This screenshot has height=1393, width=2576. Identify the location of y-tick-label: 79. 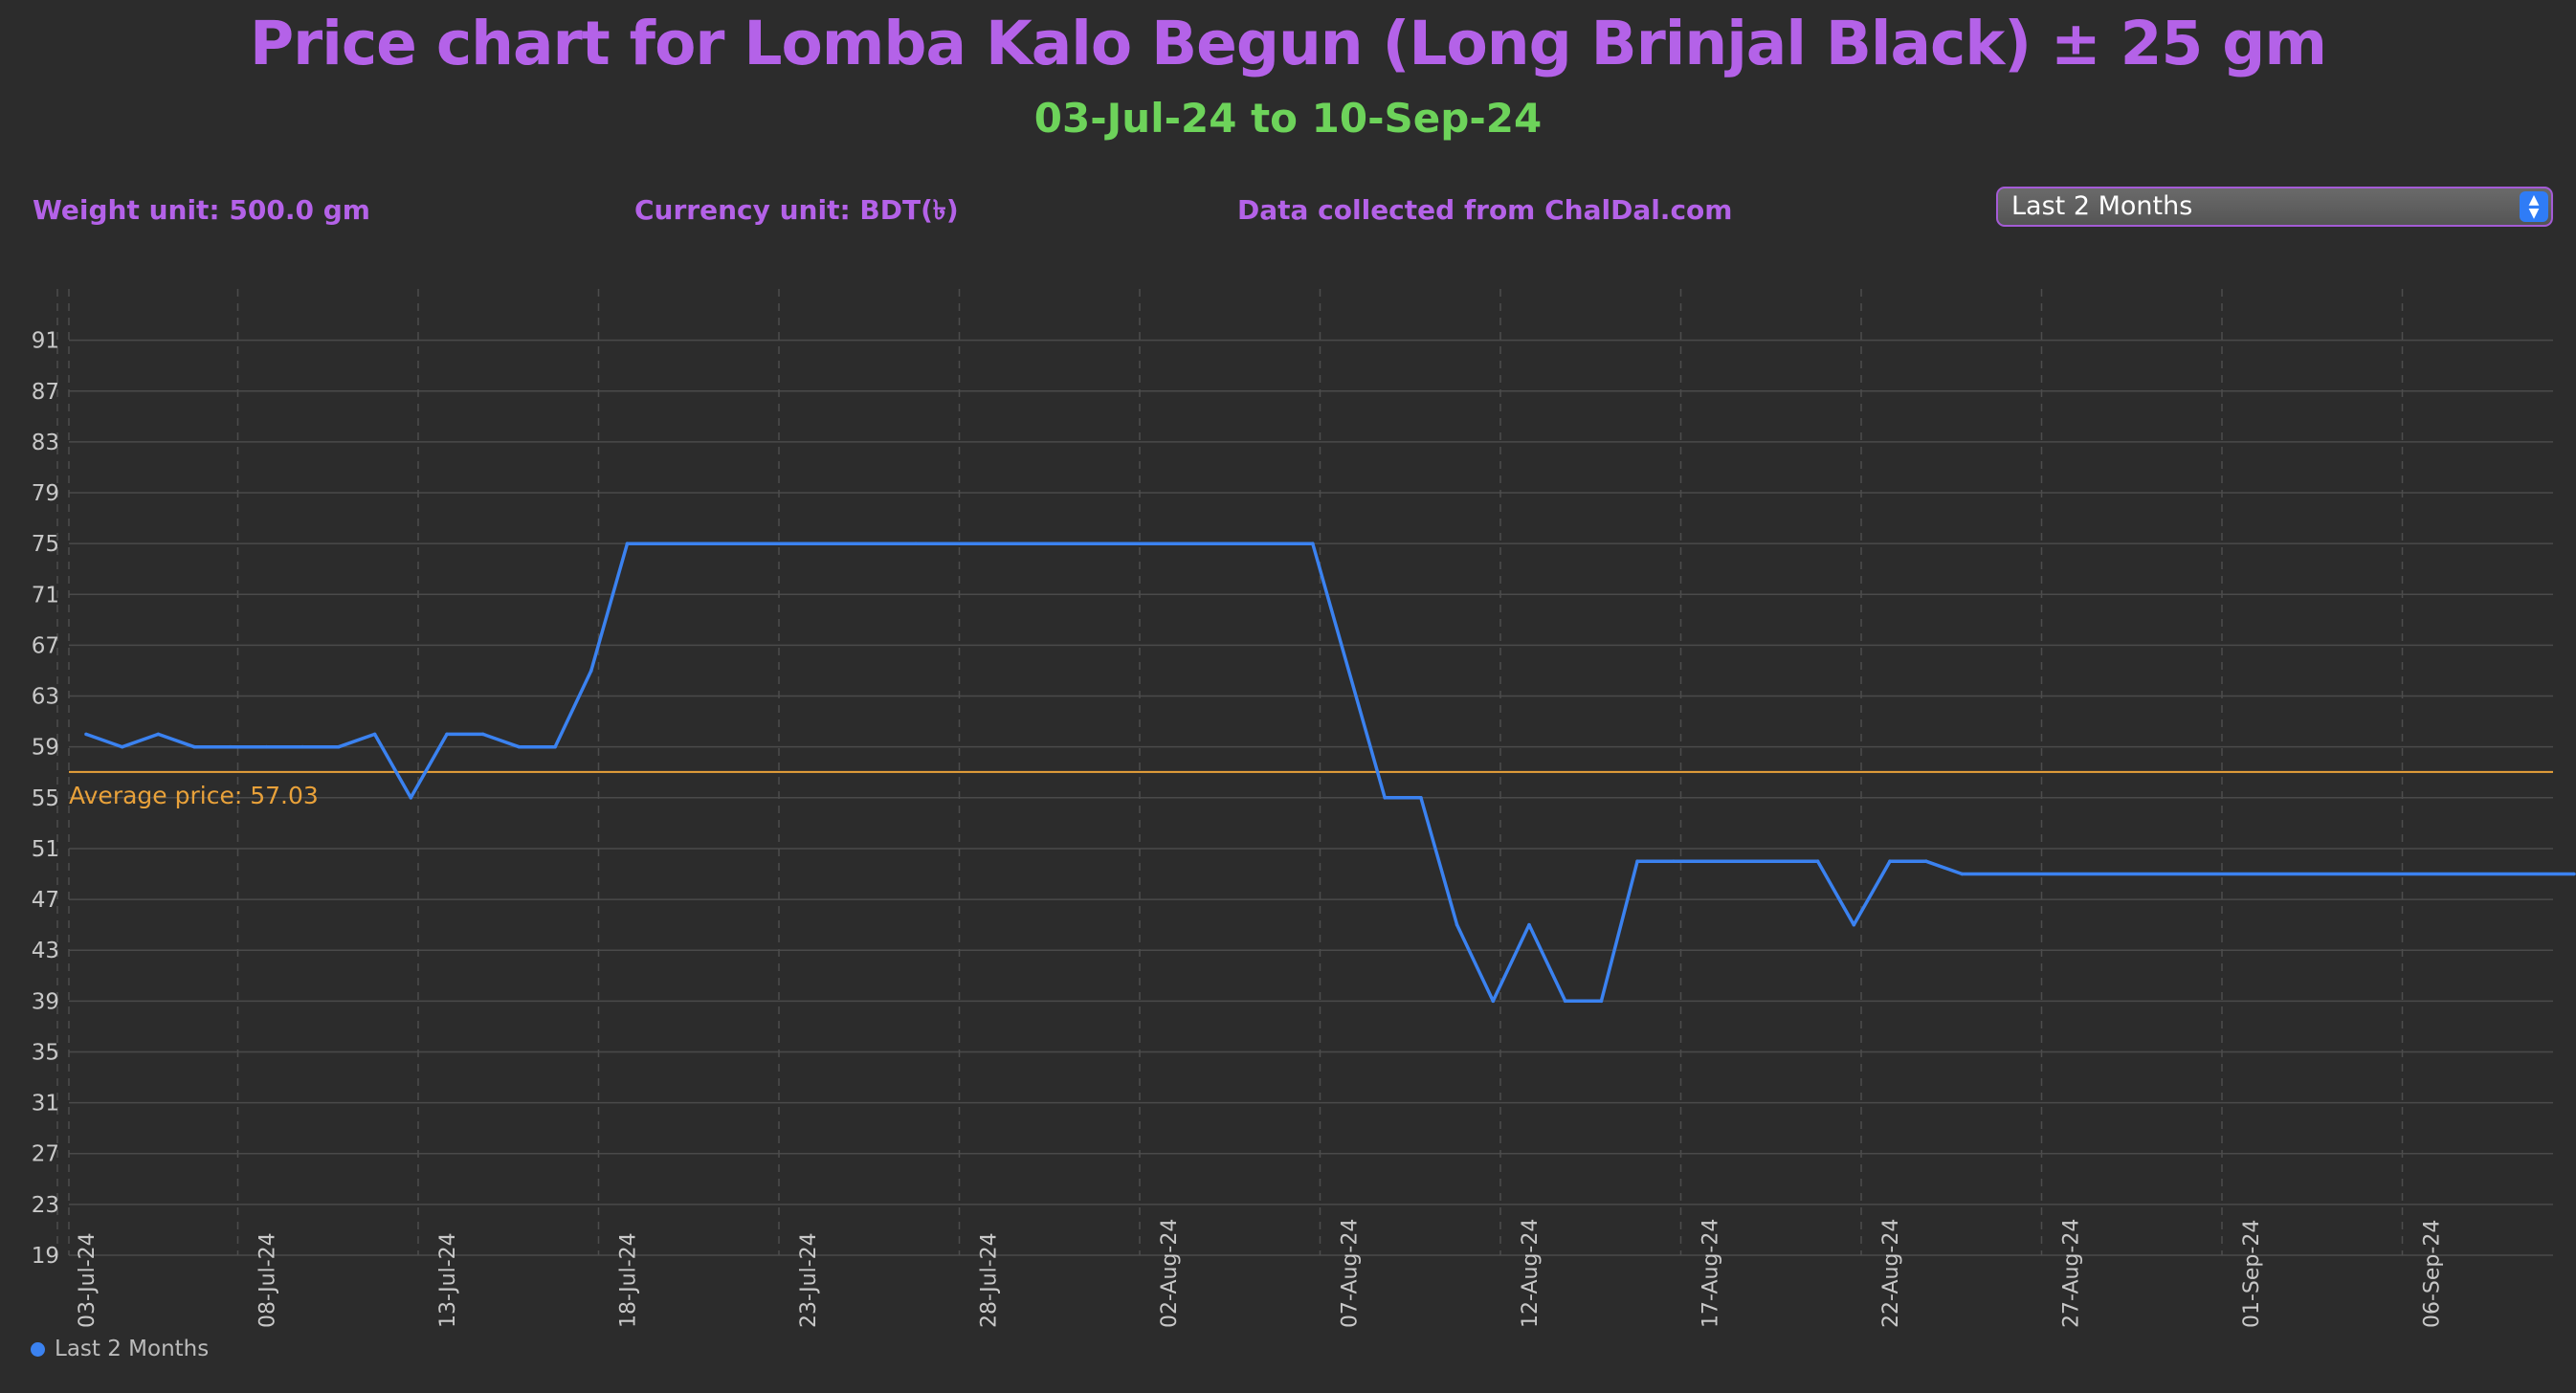
(45, 494).